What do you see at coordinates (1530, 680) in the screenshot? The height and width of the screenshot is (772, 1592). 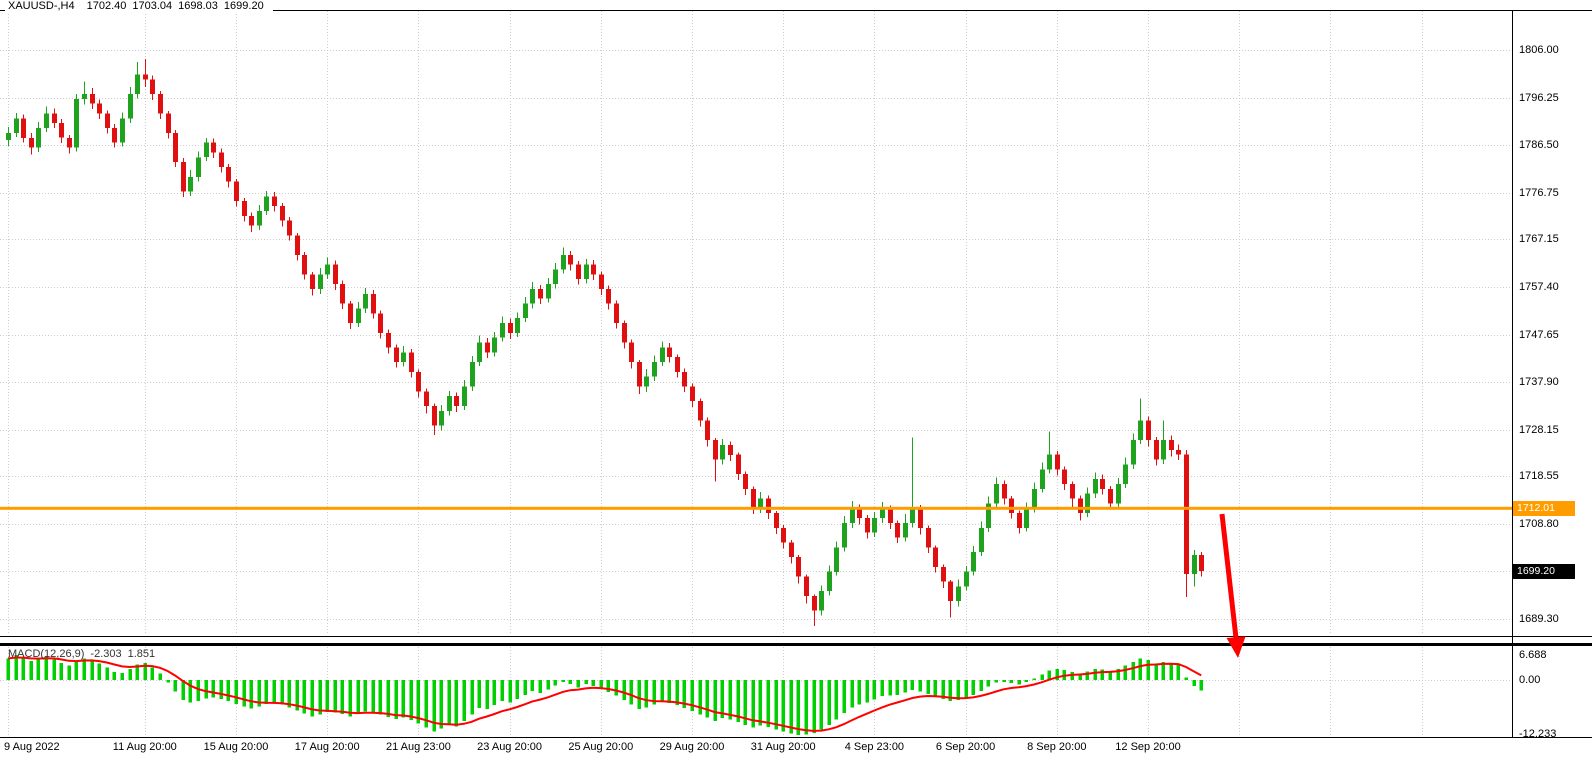 I see `indicator-axis-label: 0.00` at bounding box center [1530, 680].